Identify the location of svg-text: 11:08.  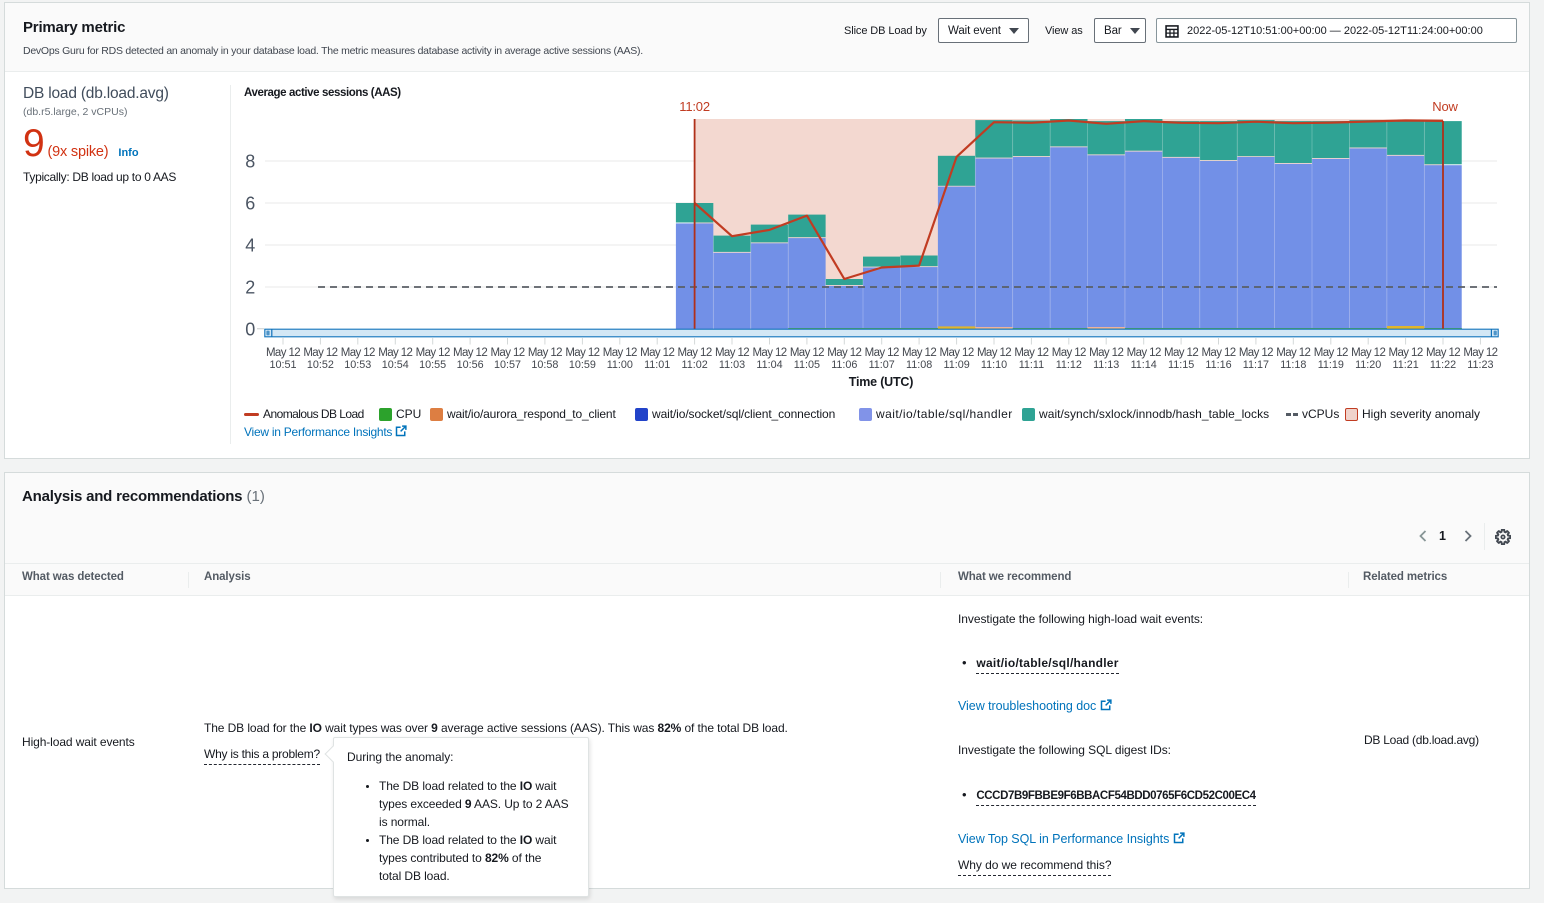
(919, 365).